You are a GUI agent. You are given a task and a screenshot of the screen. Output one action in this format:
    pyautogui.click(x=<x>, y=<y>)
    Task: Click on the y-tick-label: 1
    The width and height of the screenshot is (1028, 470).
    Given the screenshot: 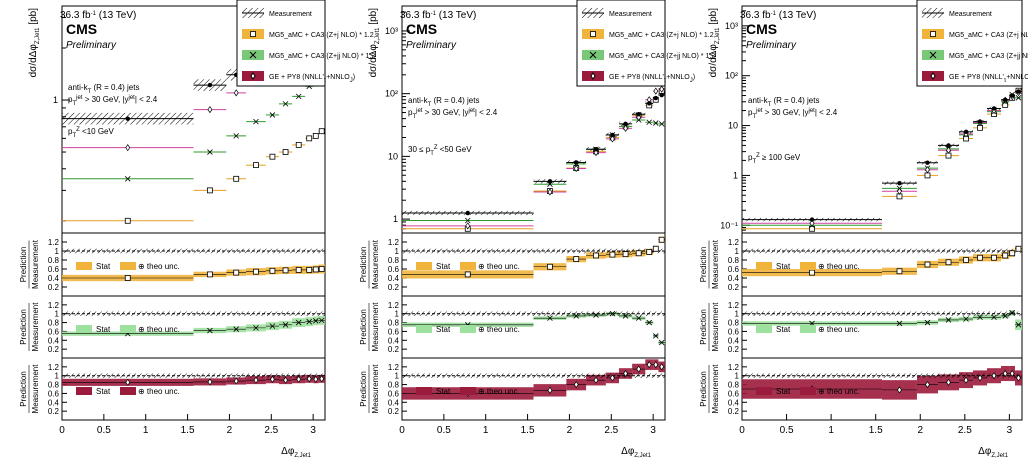 What is the action you would take?
    pyautogui.click(x=55, y=100)
    